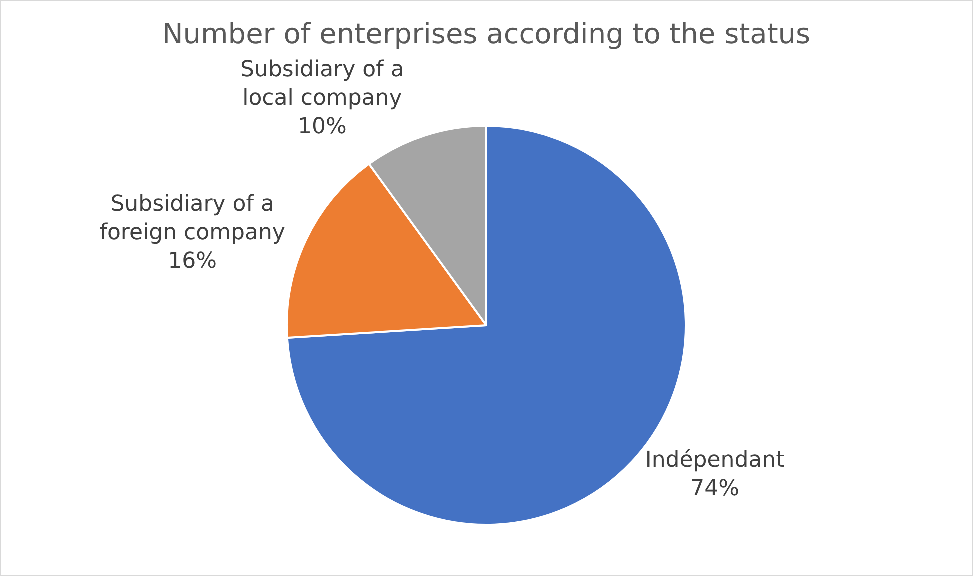  Describe the element at coordinates (715, 489) in the screenshot. I see `data-label: 74%` at that location.